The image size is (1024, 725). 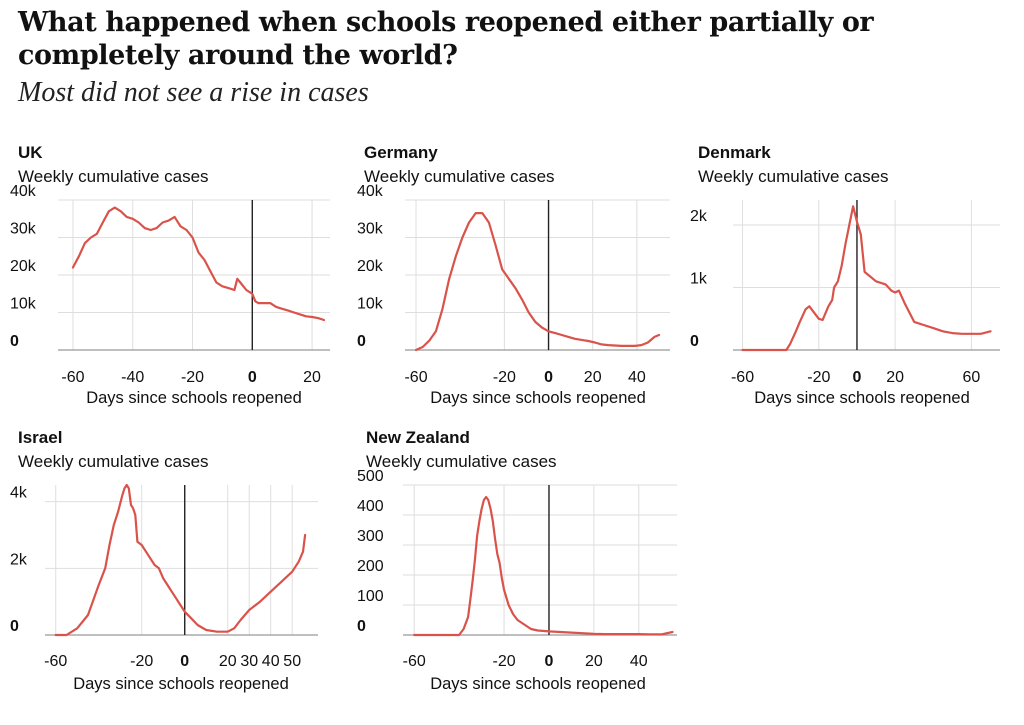 What do you see at coordinates (249, 661) in the screenshot?
I see `x-tick-label: 30` at bounding box center [249, 661].